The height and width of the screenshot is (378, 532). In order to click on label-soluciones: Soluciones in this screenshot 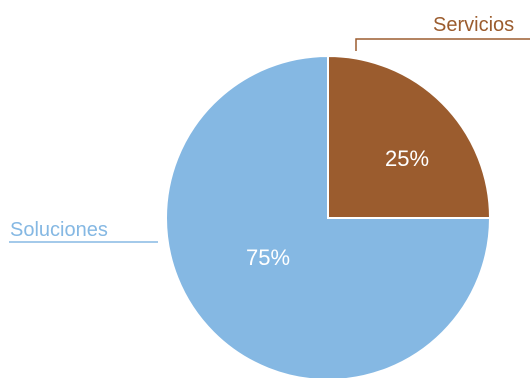, I will do `click(59, 230)`.